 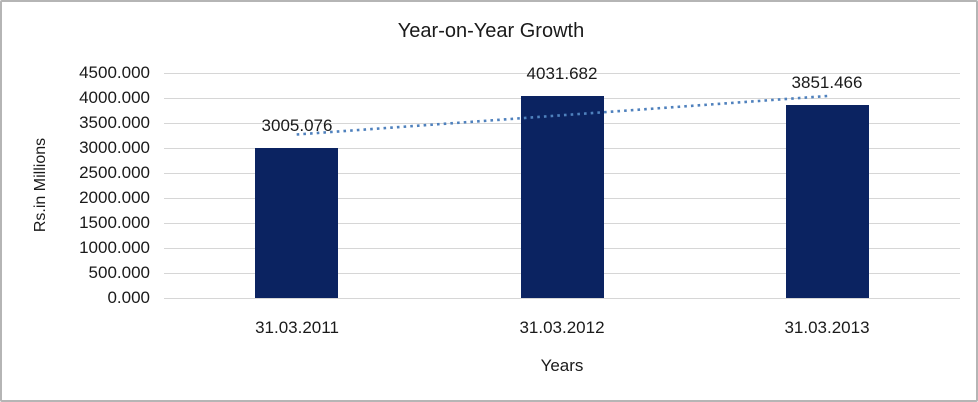 What do you see at coordinates (827, 327) in the screenshot?
I see `x-tick-label: 31.03.2013` at bounding box center [827, 327].